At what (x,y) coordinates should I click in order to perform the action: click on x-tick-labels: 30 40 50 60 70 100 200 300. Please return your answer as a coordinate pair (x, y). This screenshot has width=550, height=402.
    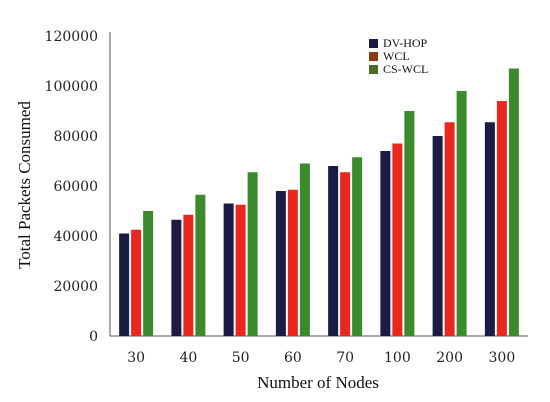
    Looking at the image, I should click on (321, 358).